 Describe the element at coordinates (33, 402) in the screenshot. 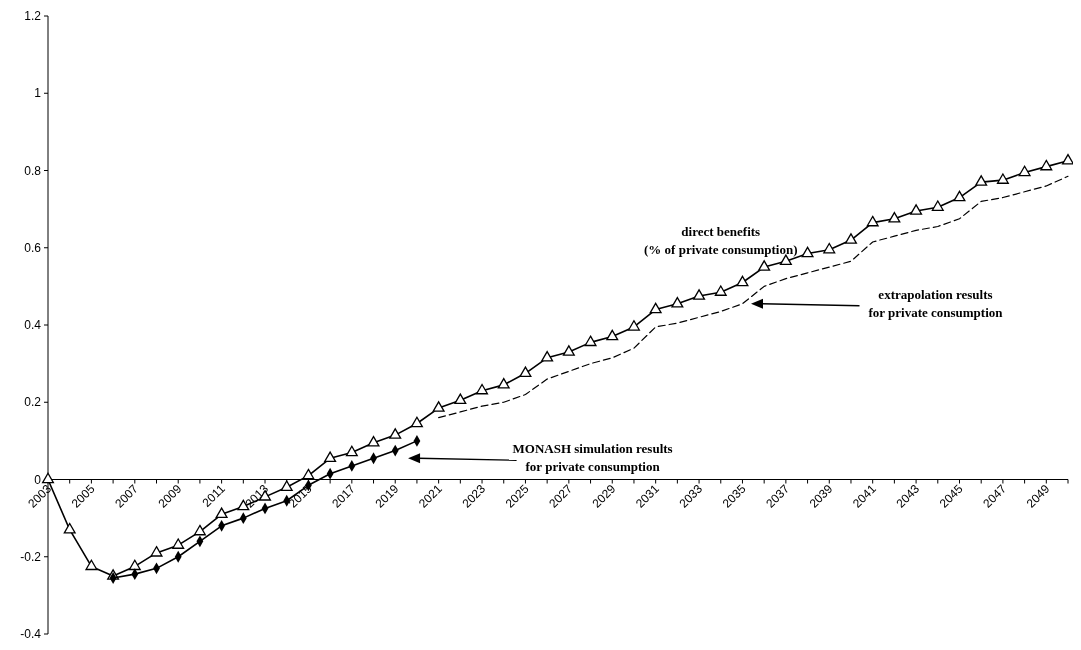

I see `y-tick-label: 0.2` at that location.